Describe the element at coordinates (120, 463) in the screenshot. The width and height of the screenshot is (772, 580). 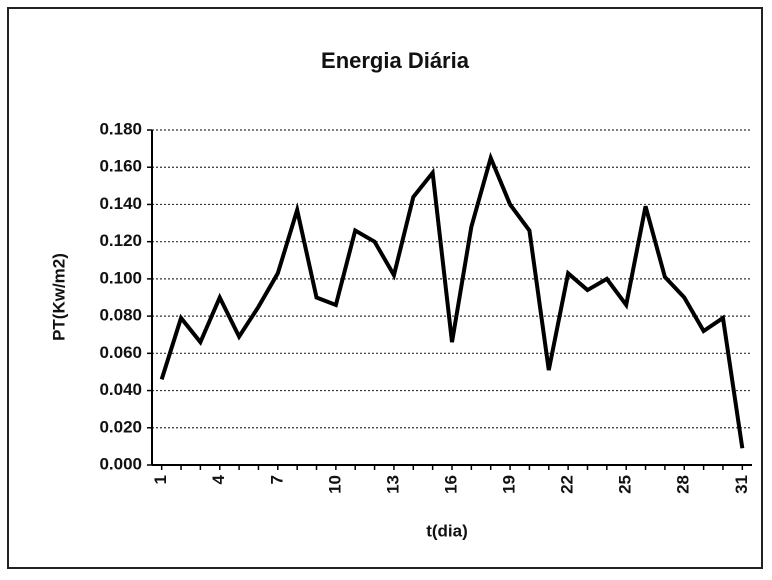
I see `y-tick-label: 0.000` at that location.